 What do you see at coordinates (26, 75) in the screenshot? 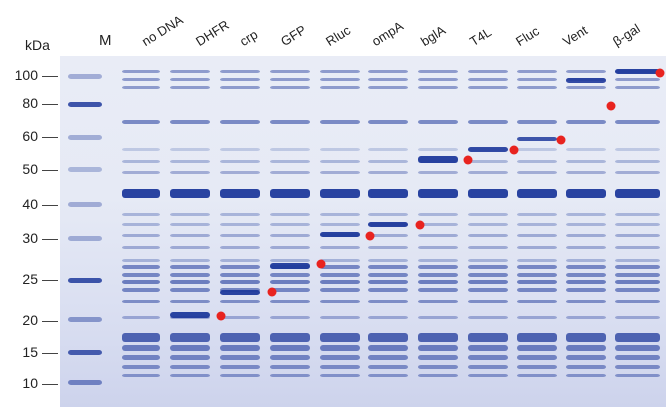
I see `mw-label-100: 100` at bounding box center [26, 75].